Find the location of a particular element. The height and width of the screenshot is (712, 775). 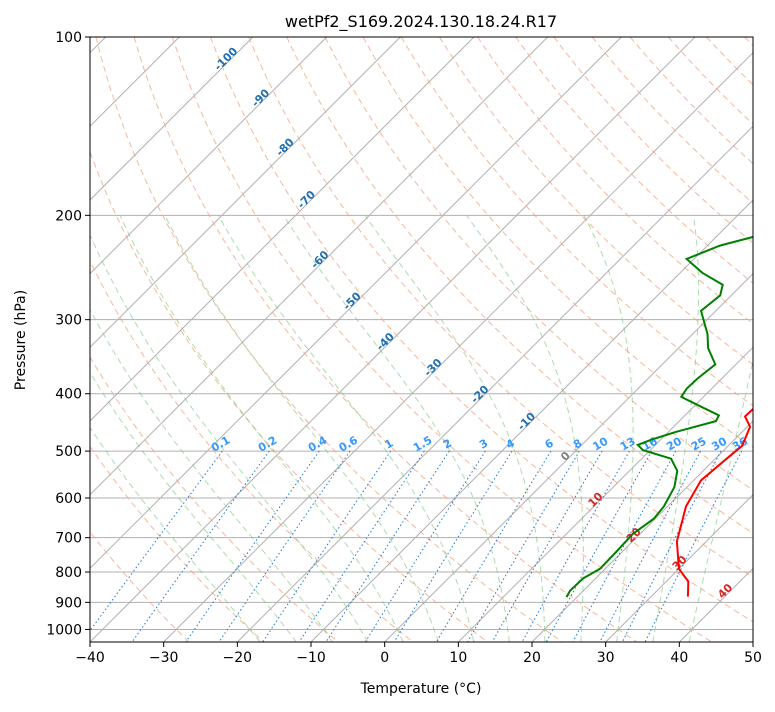

y-tick-label: 1000 is located at coordinates (64, 630).